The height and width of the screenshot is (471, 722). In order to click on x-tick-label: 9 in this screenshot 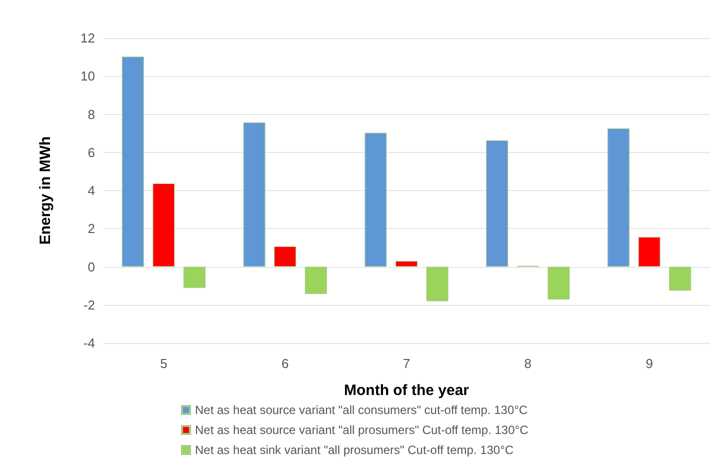, I will do `click(649, 363)`.